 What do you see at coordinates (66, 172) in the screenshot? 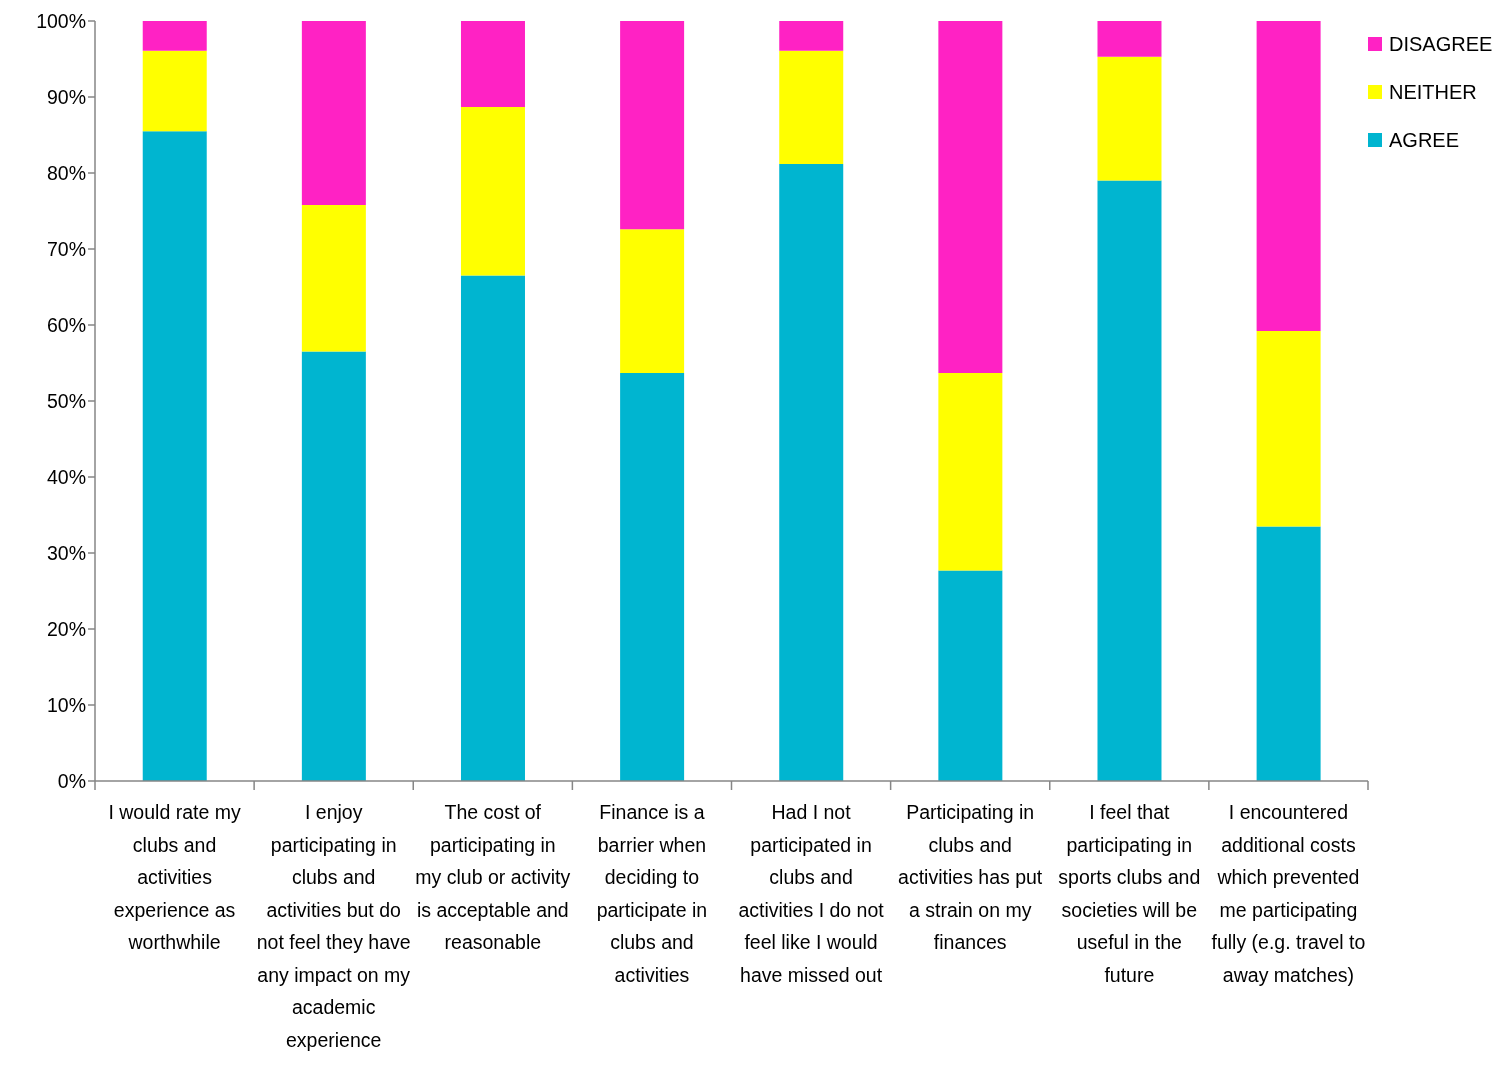
I see `y-tick-label: 80%` at bounding box center [66, 172].